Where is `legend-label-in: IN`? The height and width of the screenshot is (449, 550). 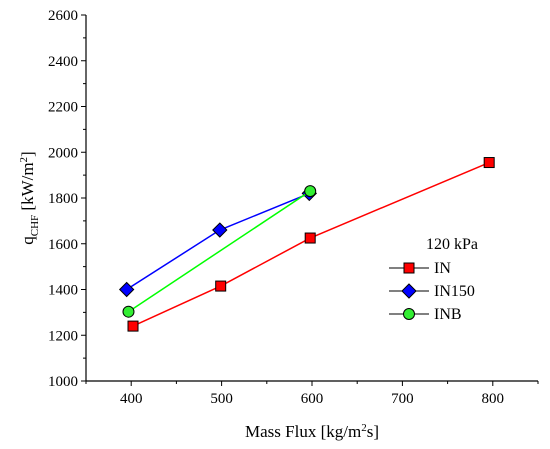
legend-label-in: IN is located at coordinates (442, 268).